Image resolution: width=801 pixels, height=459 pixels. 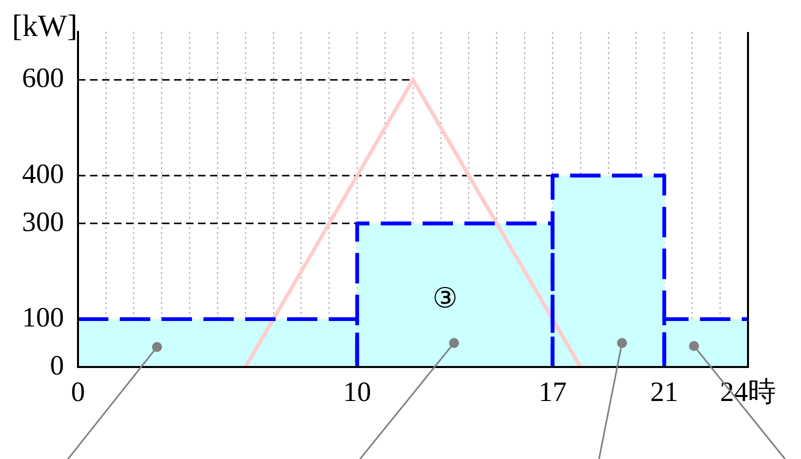 What do you see at coordinates (357, 392) in the screenshot?
I see `x-tick-label: 10` at bounding box center [357, 392].